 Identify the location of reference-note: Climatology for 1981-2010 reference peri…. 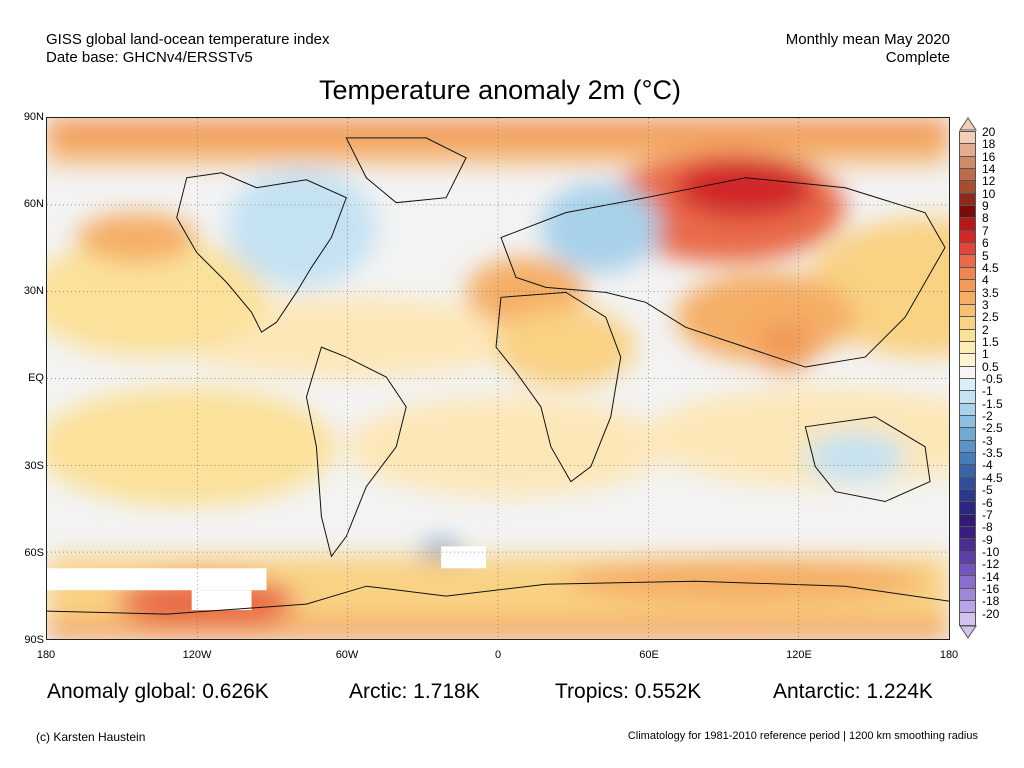
(802, 736).